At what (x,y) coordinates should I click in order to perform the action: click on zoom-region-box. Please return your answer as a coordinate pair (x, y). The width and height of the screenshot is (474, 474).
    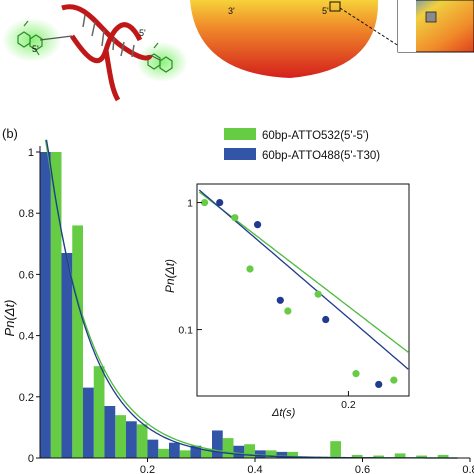
    Looking at the image, I should click on (335, 6).